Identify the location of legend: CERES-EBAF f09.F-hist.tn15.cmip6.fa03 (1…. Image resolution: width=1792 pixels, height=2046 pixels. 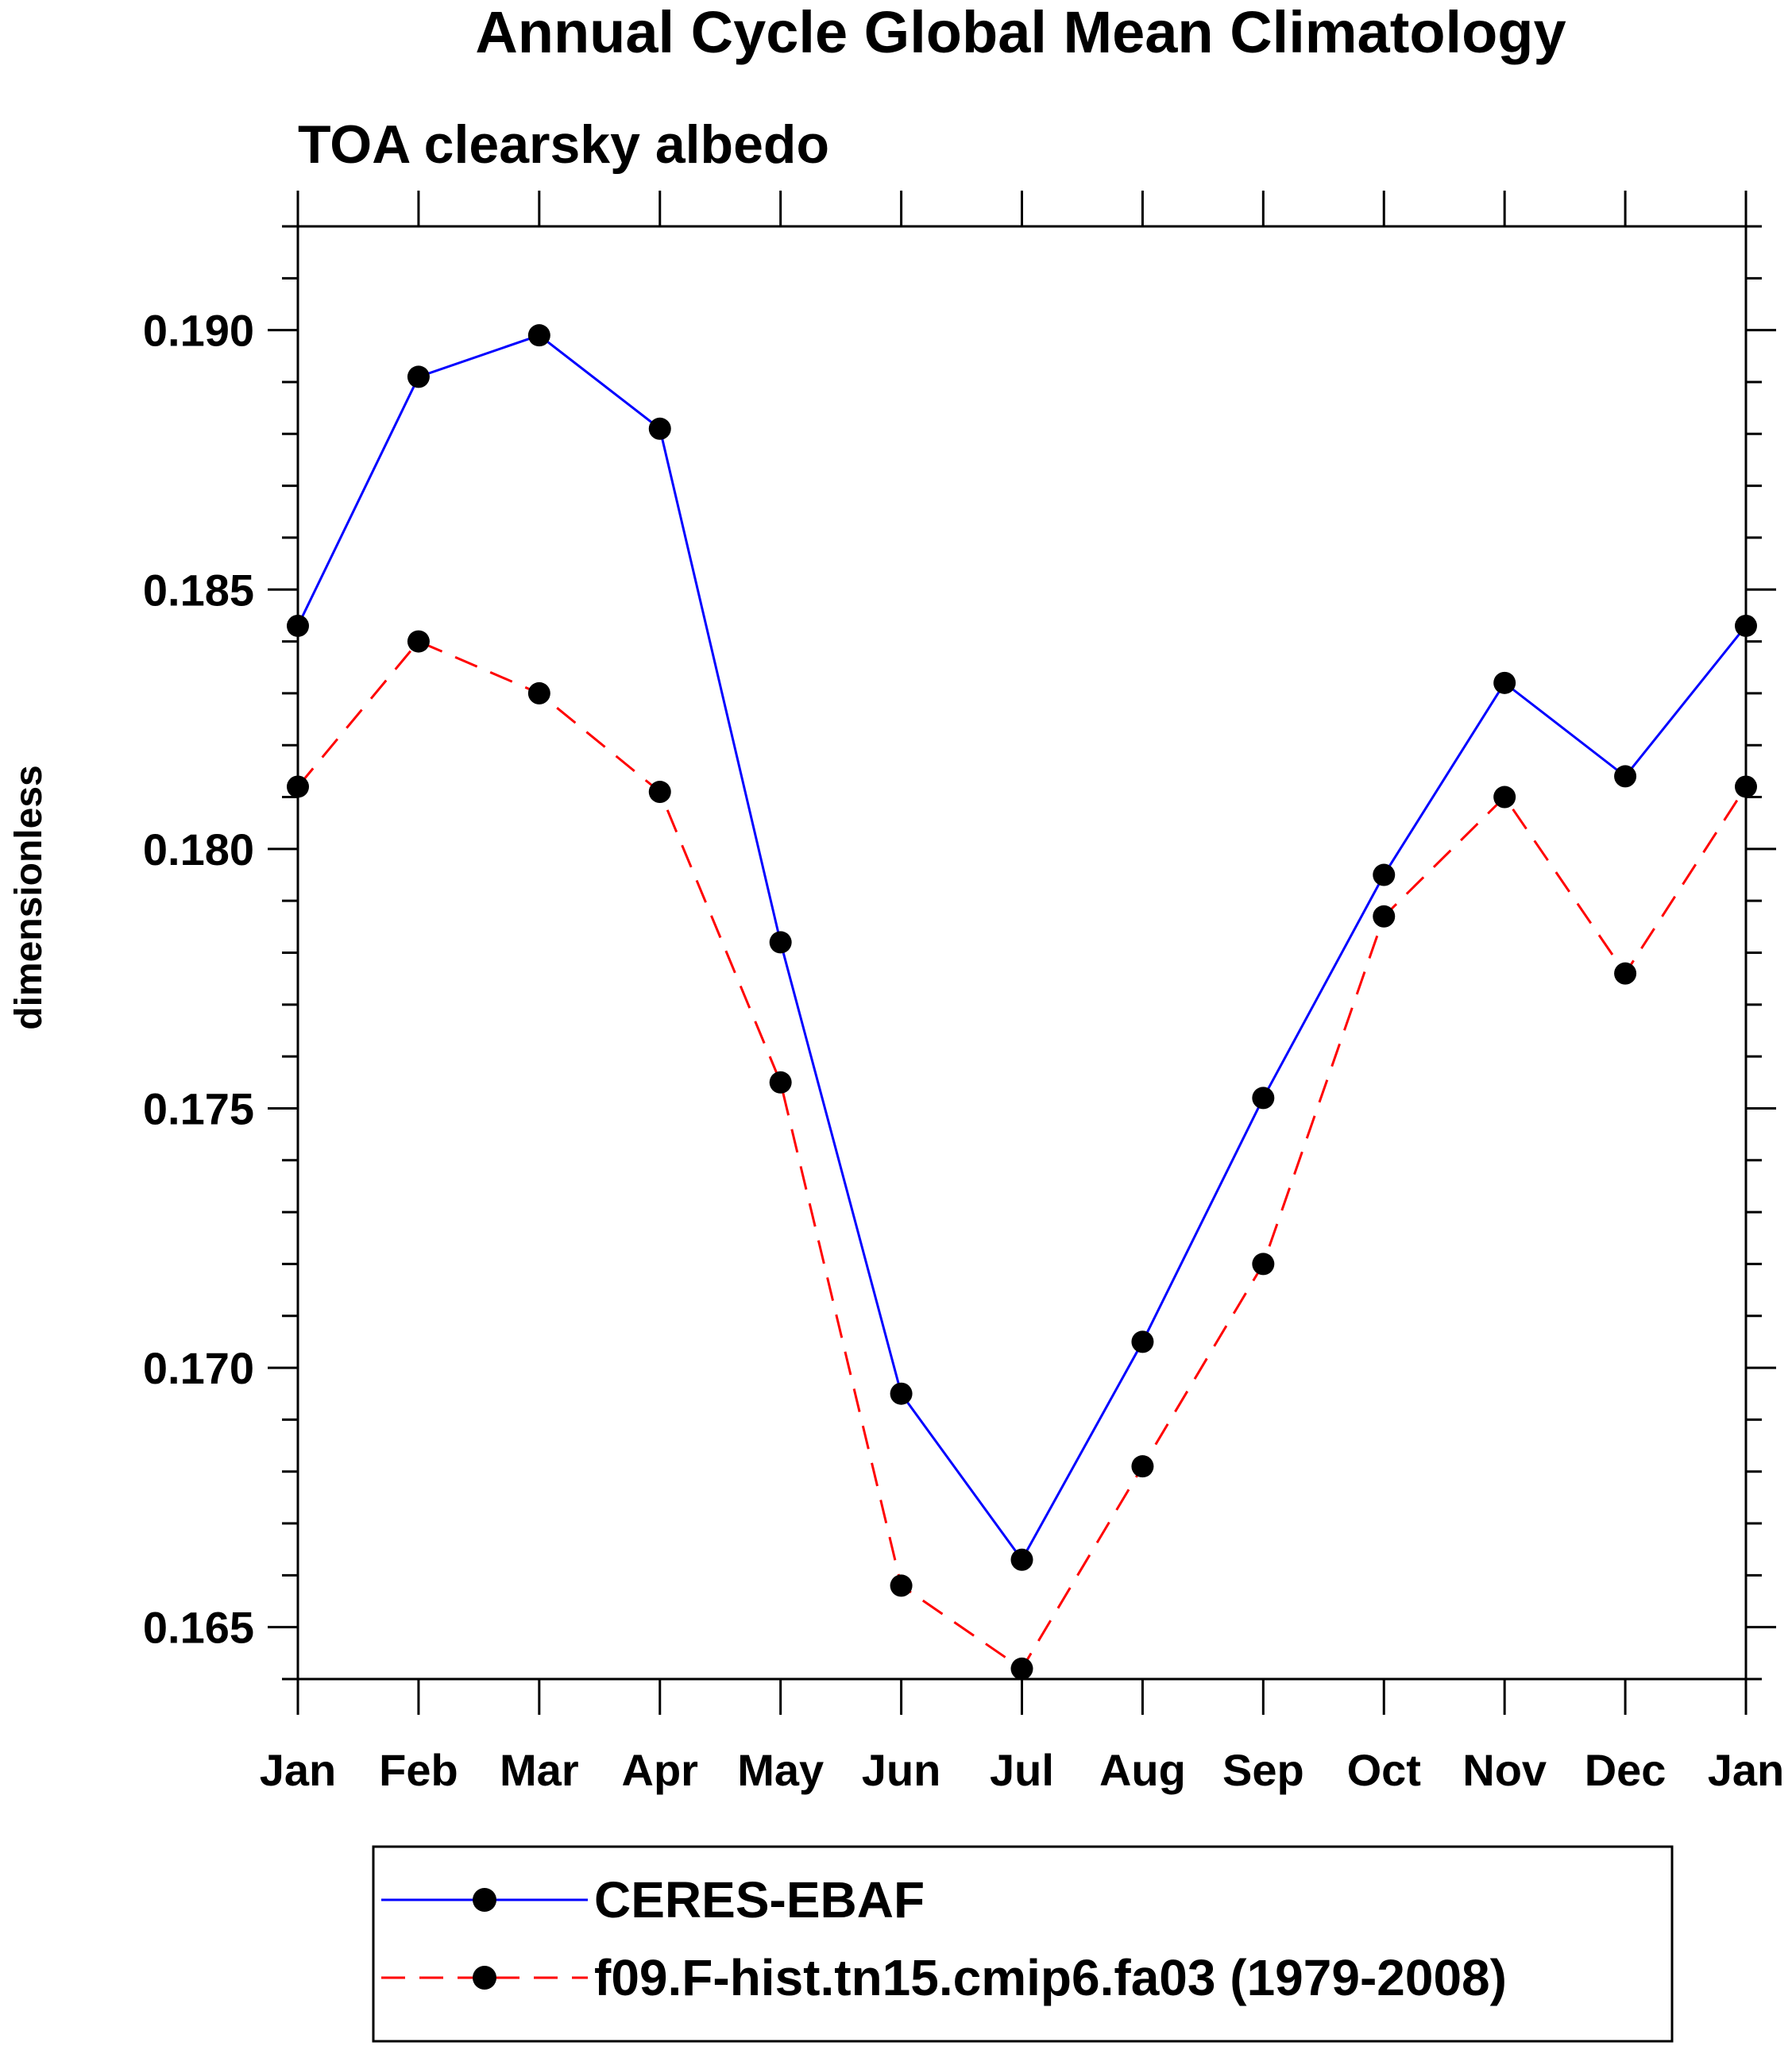
(1023, 1944).